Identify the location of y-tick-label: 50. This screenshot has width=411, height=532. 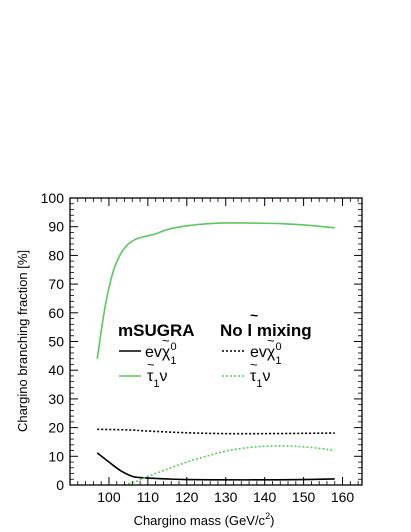
(56, 342).